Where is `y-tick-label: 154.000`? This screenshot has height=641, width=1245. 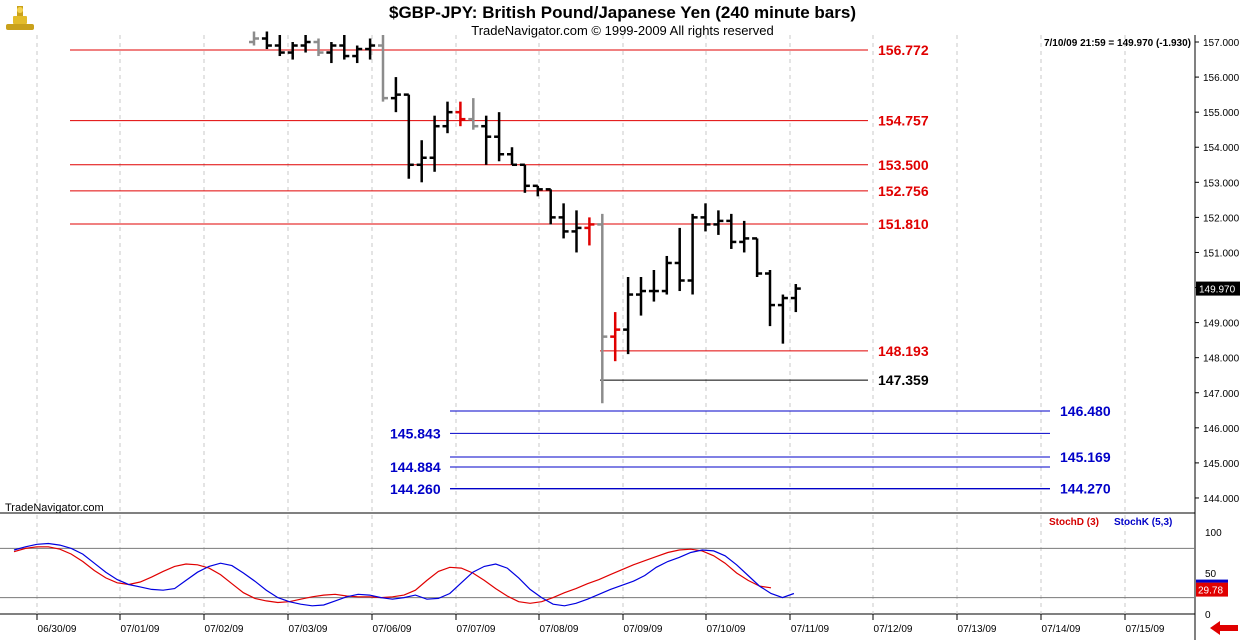 y-tick-label: 154.000 is located at coordinates (1221, 148).